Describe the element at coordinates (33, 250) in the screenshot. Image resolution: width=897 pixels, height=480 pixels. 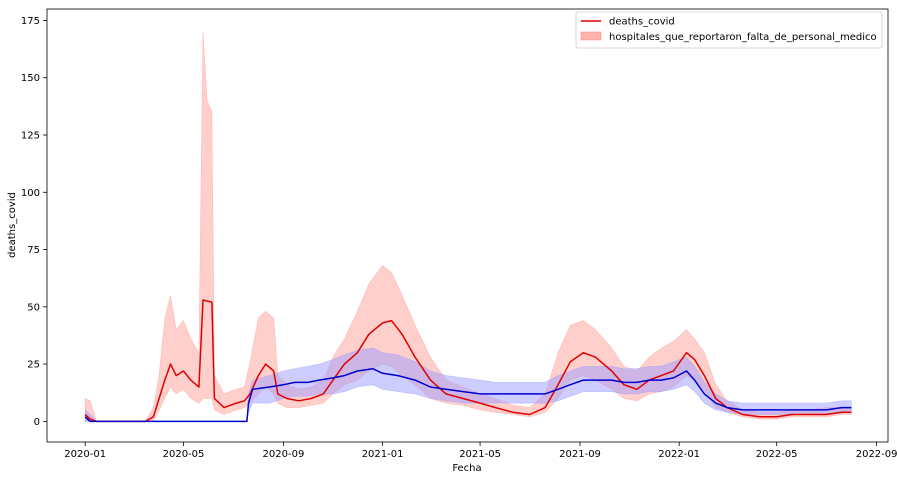
I see `y-tick-label: 75` at that location.